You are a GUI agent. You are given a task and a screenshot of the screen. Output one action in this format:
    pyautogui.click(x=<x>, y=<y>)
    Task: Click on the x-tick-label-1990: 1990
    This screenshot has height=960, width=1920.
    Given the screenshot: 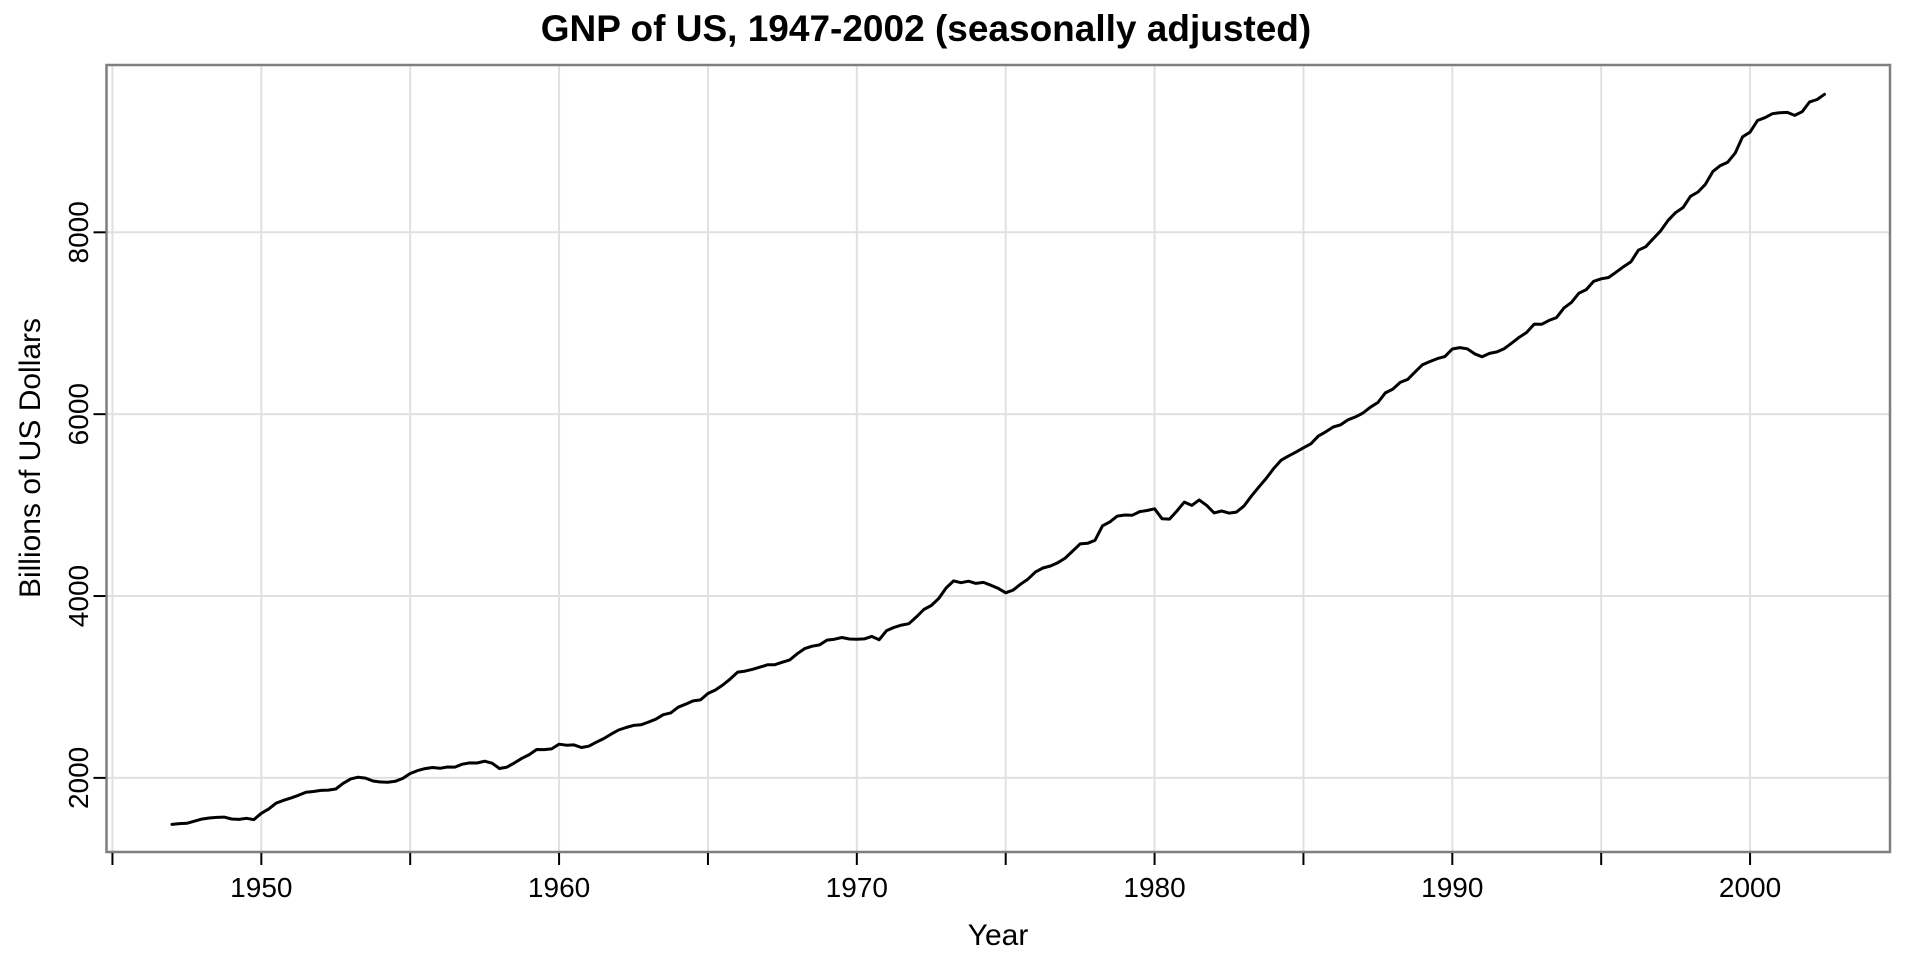 What is the action you would take?
    pyautogui.click(x=1452, y=887)
    